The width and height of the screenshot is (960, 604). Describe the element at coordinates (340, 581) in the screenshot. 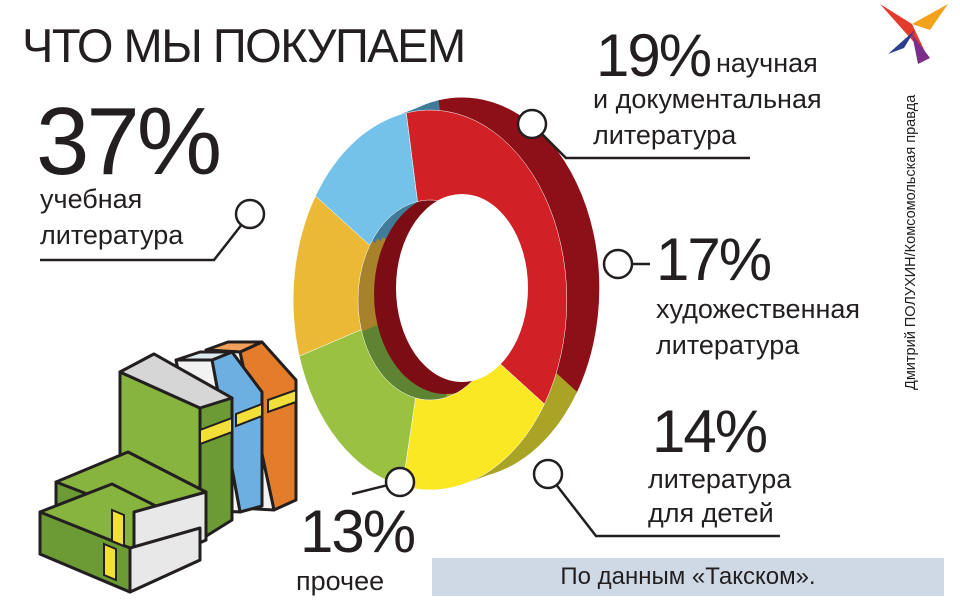

I see `slice-4-label-line-1: прочее` at that location.